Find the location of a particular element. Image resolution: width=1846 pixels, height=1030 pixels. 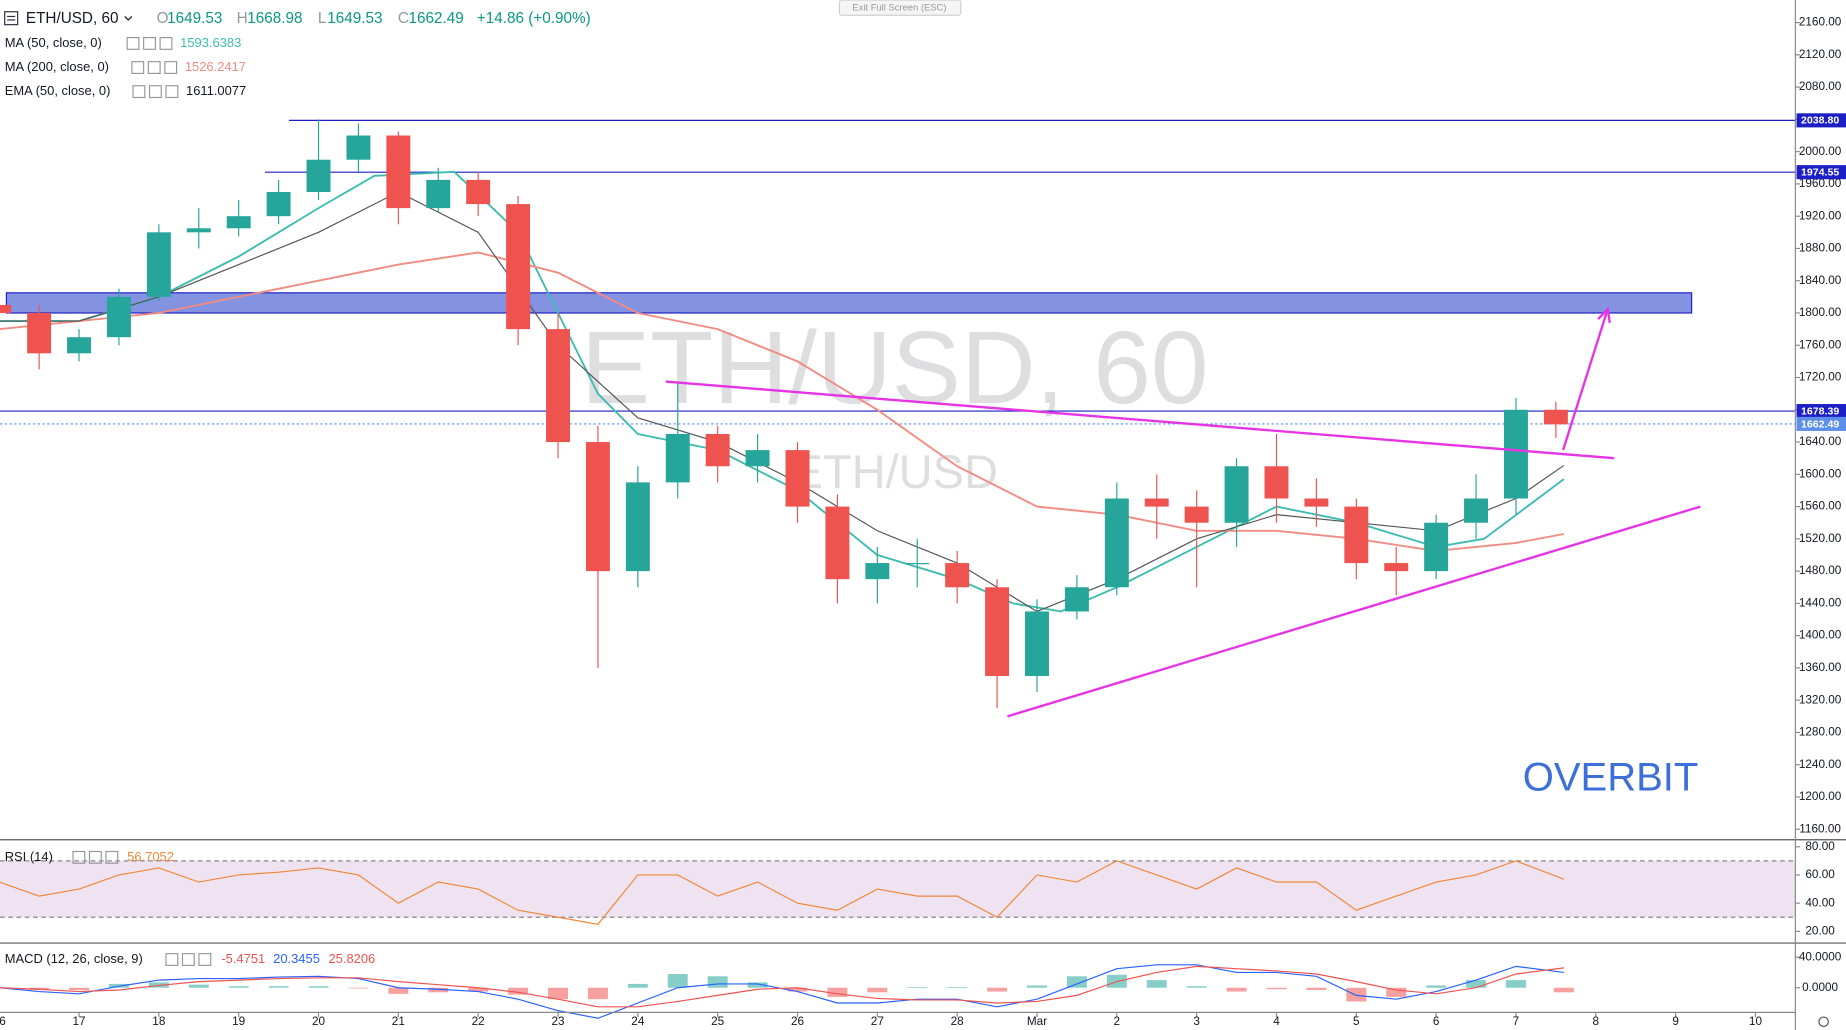

annotation: OVERBIT is located at coordinates (1611, 777).